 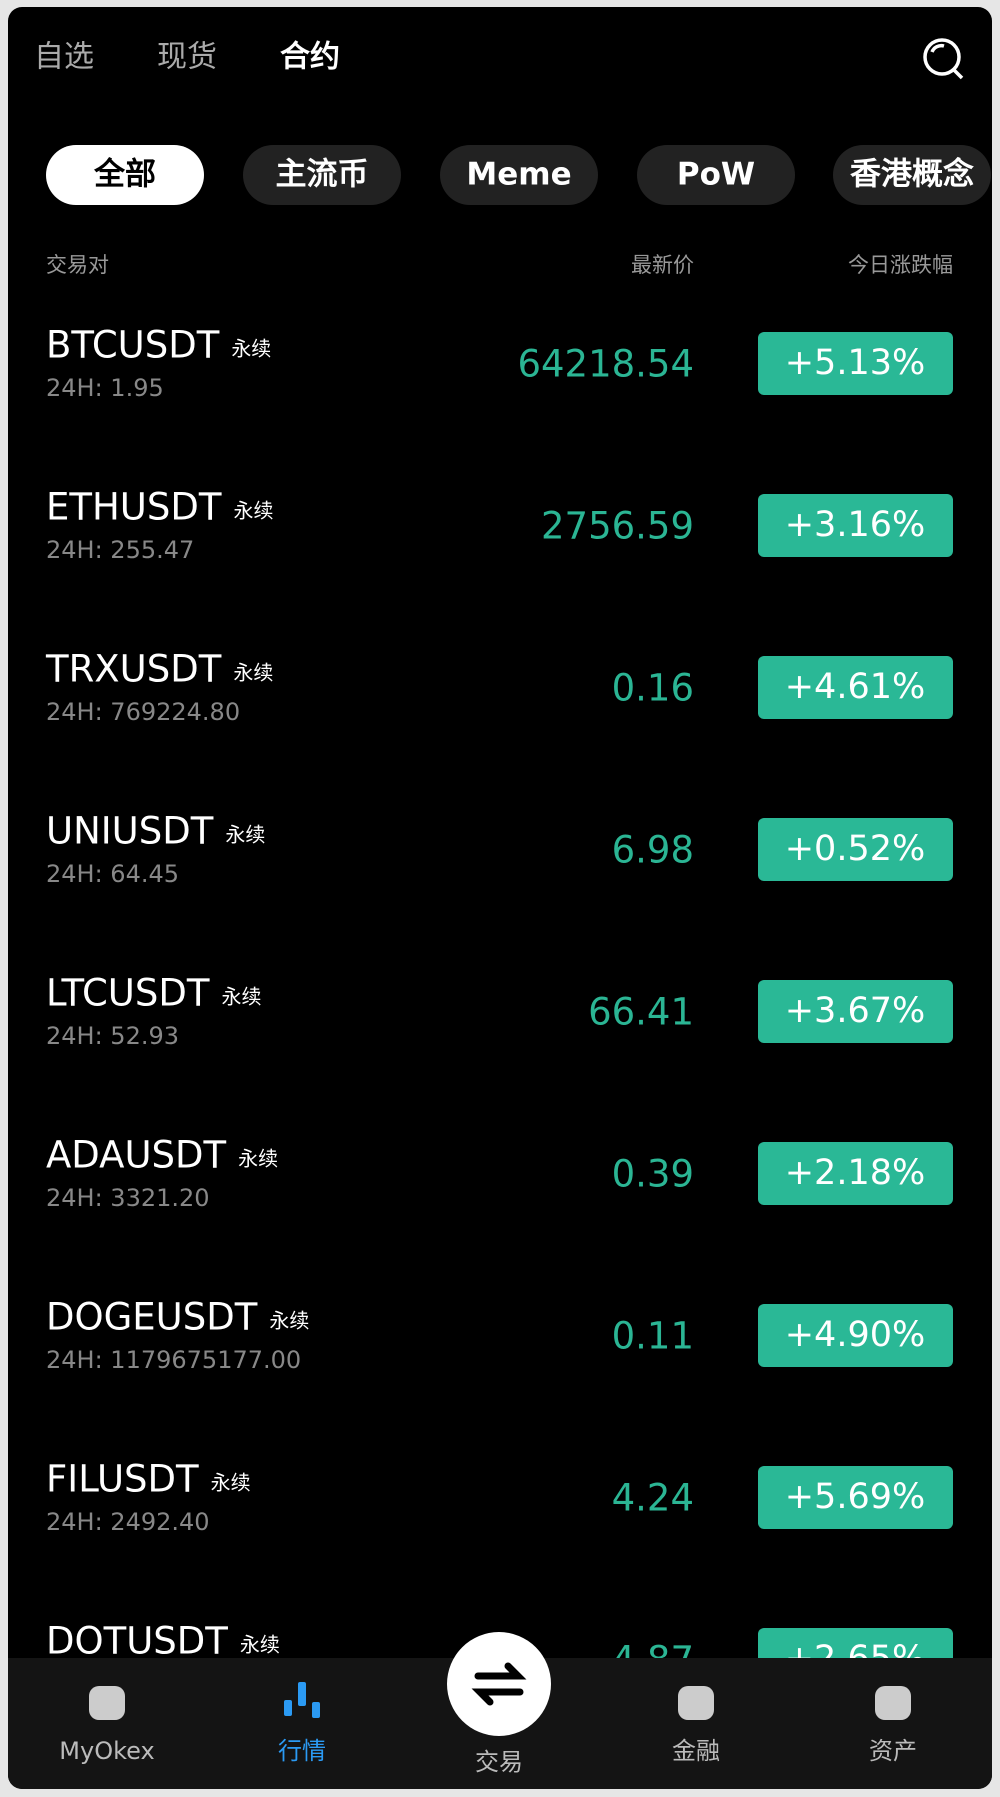 What do you see at coordinates (173, 1360) in the screenshot?
I see `volume: 24H: 1179675177.00` at bounding box center [173, 1360].